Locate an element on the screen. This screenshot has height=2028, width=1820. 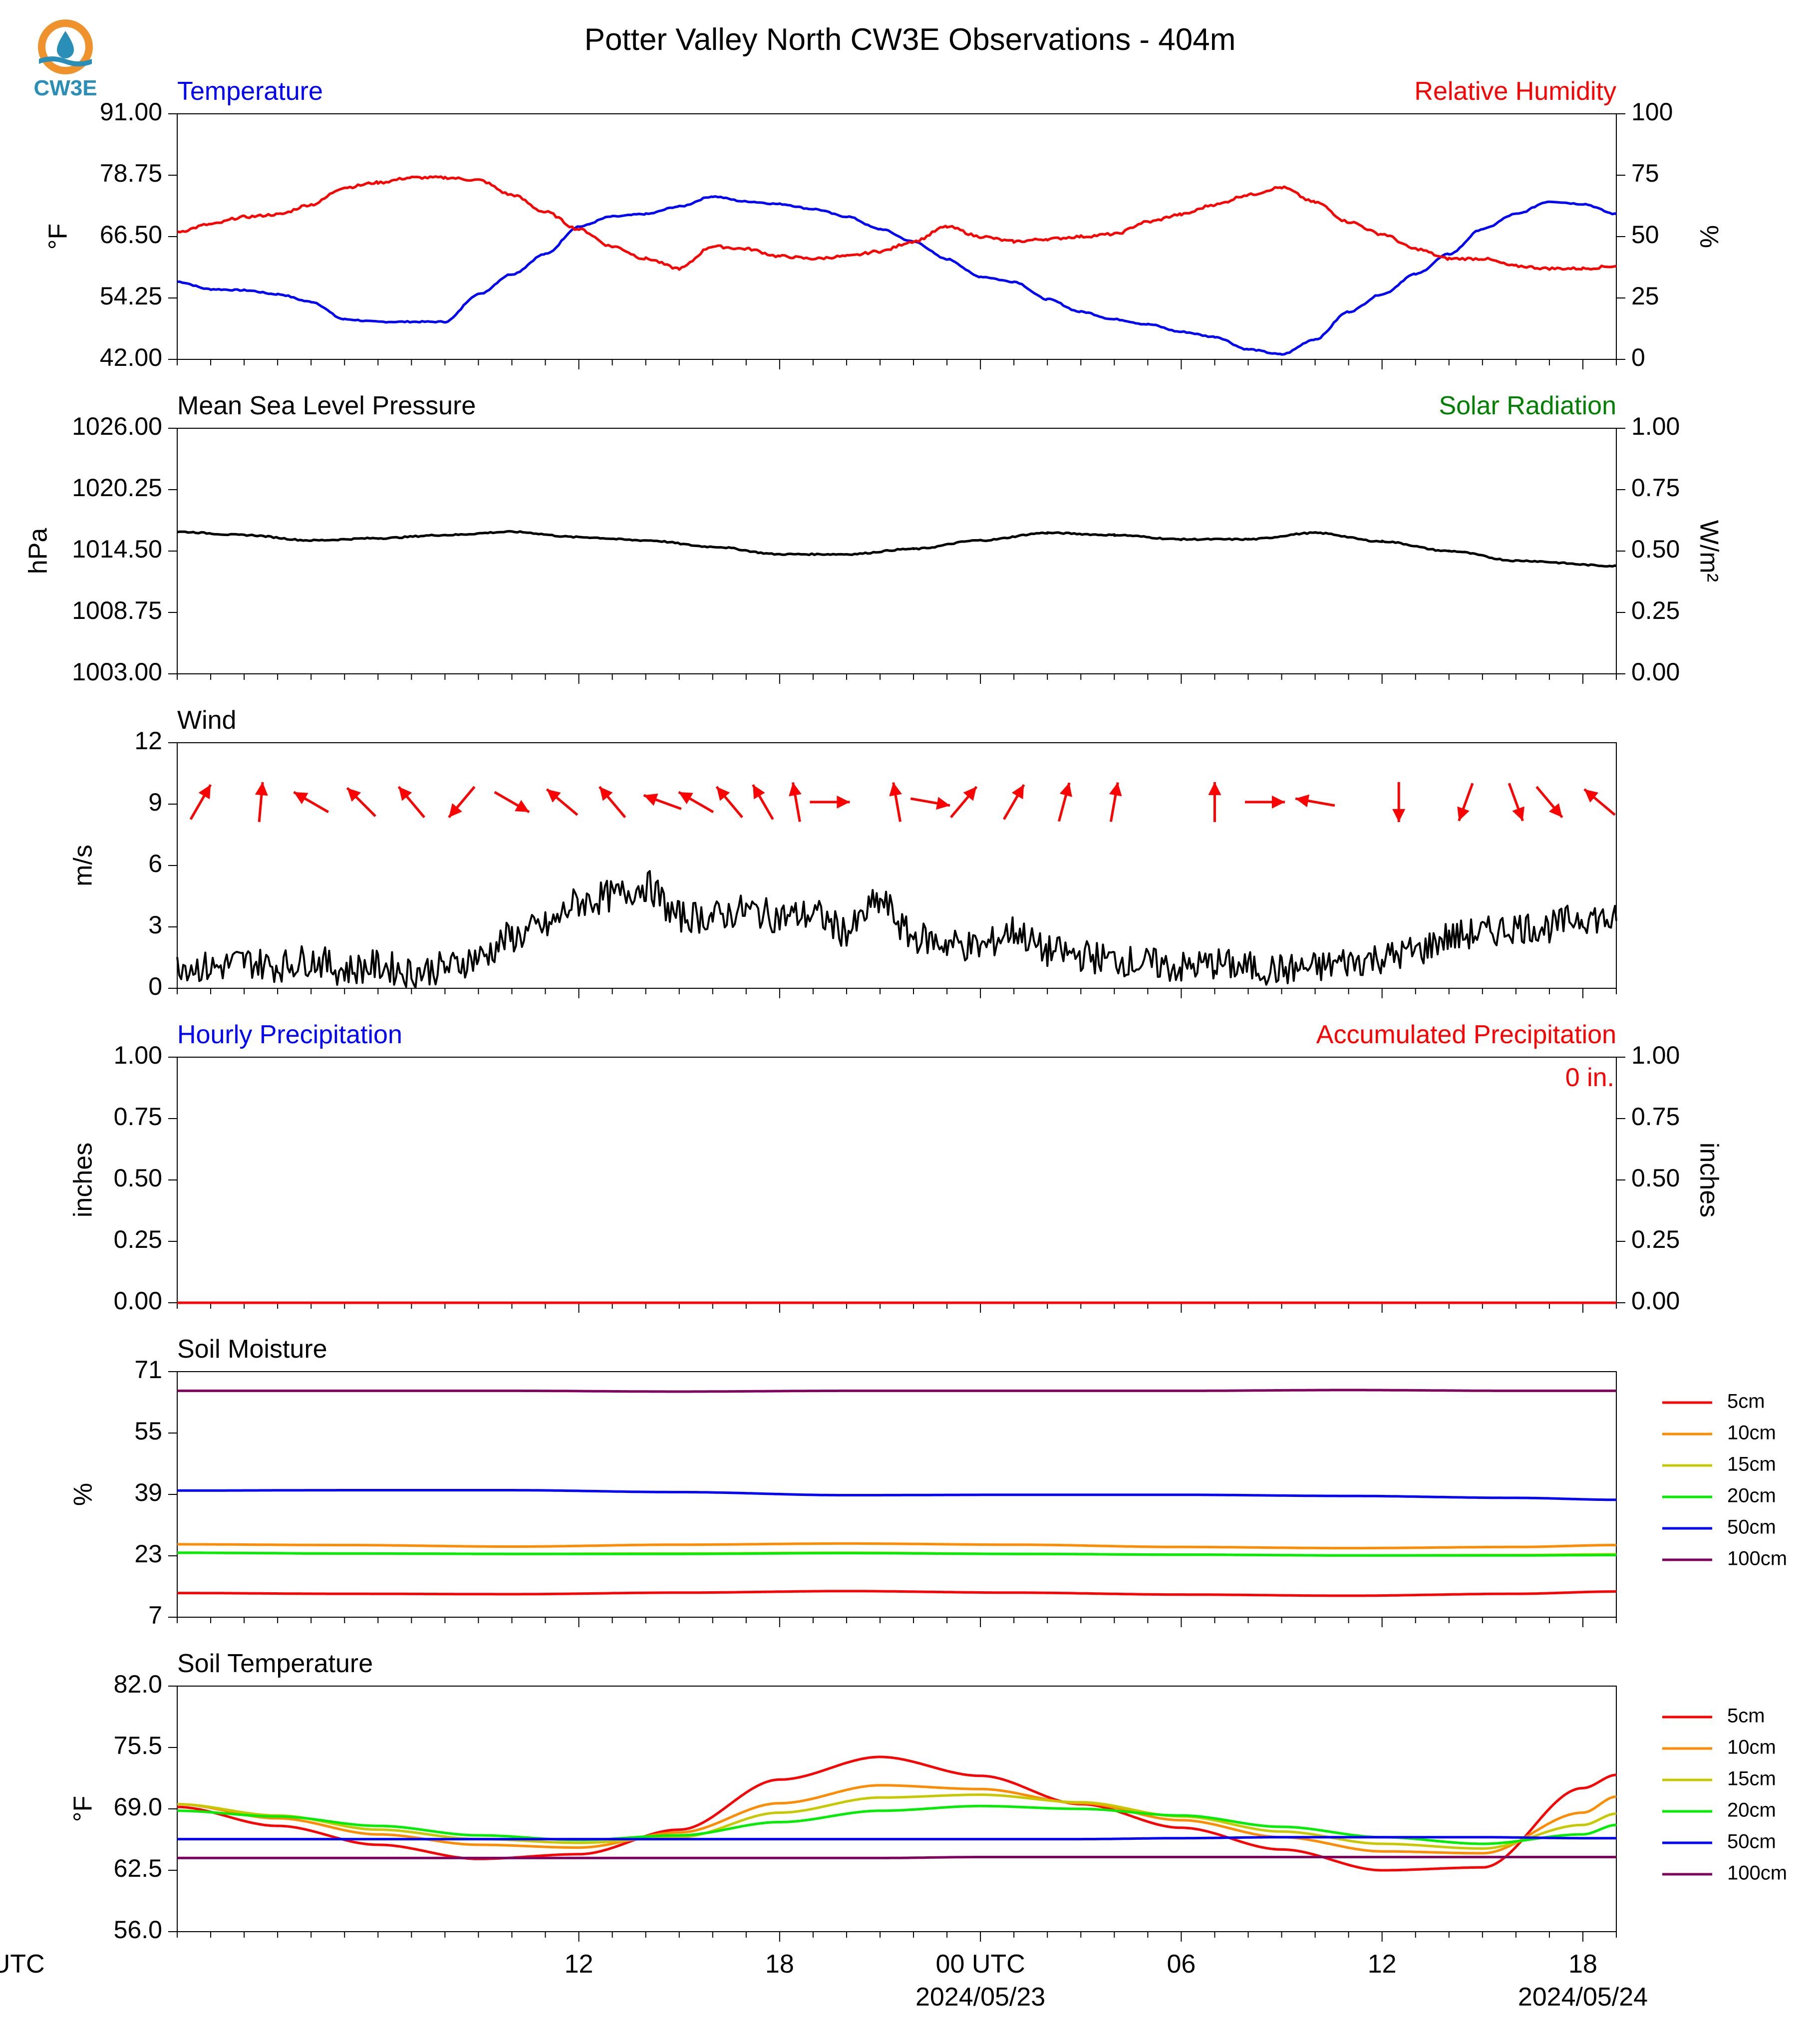
time-tick-label: 12 is located at coordinates (579, 1964).